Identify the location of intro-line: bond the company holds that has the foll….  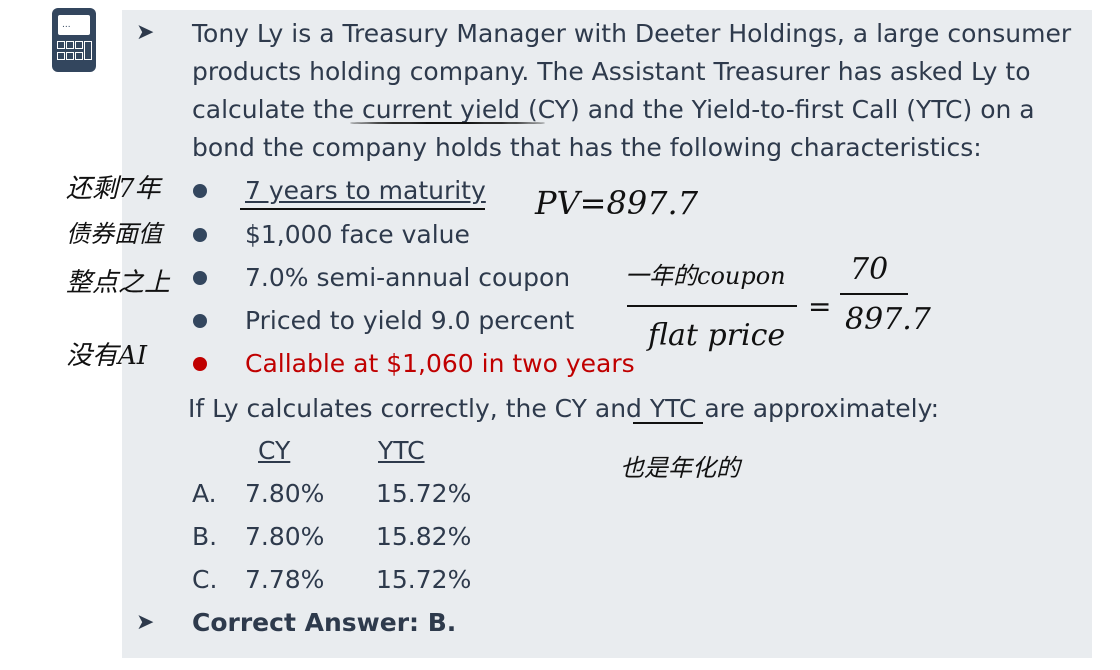
(587, 147).